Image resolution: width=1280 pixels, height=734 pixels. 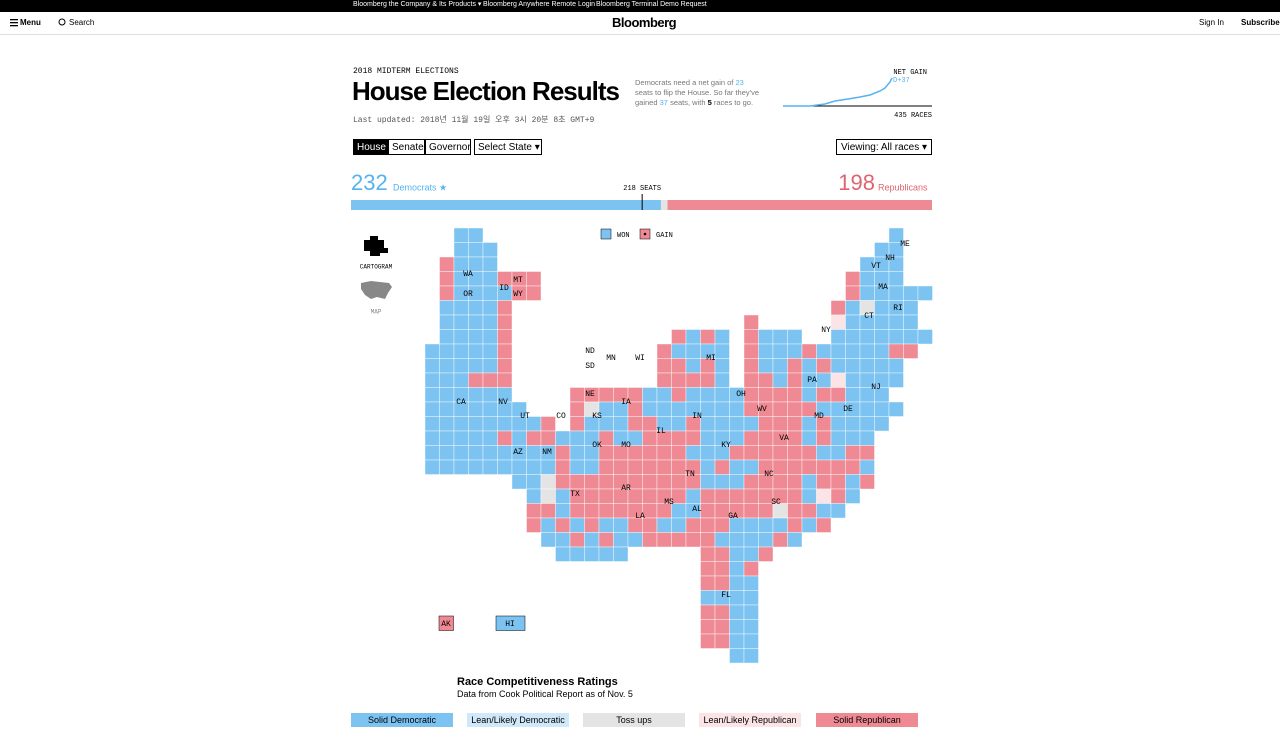 I want to click on state-label: MO, so click(x=626, y=445).